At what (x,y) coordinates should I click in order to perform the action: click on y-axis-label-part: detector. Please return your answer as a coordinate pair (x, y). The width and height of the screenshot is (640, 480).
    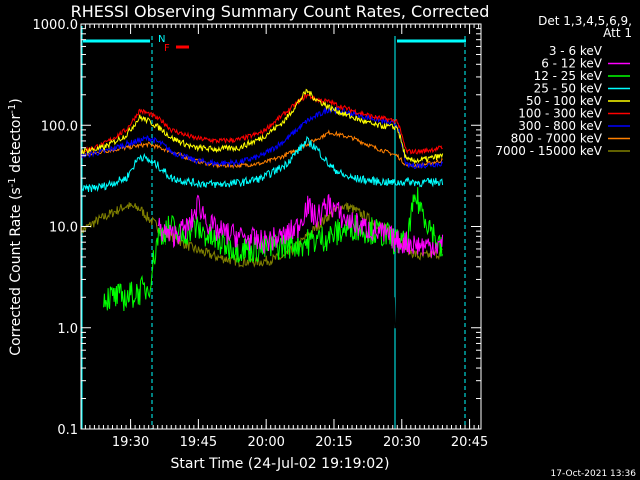
    Looking at the image, I should click on (16, 146).